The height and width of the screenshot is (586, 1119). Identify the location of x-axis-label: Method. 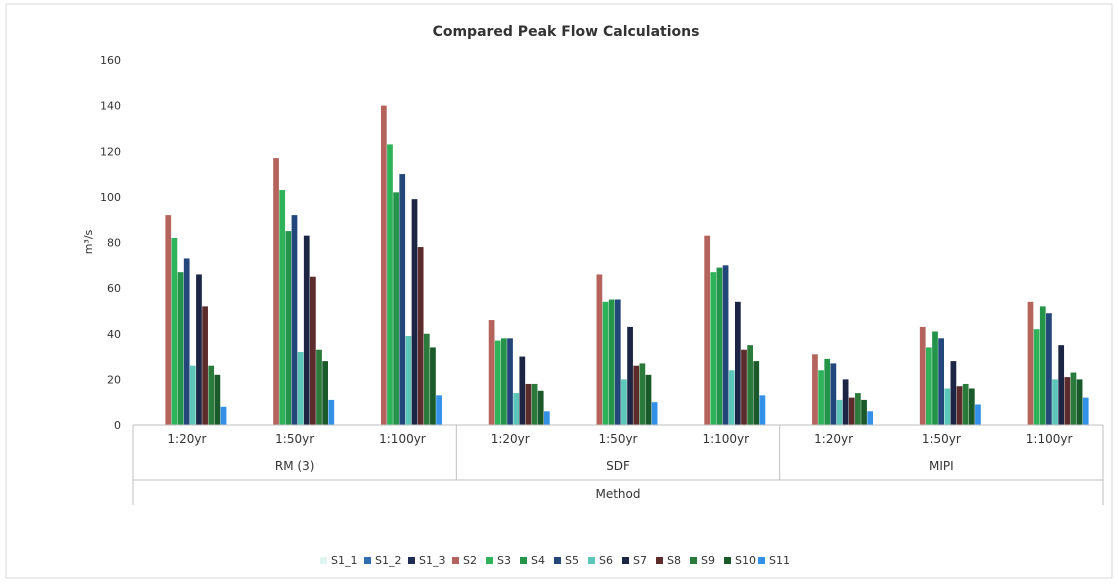
(617, 494).